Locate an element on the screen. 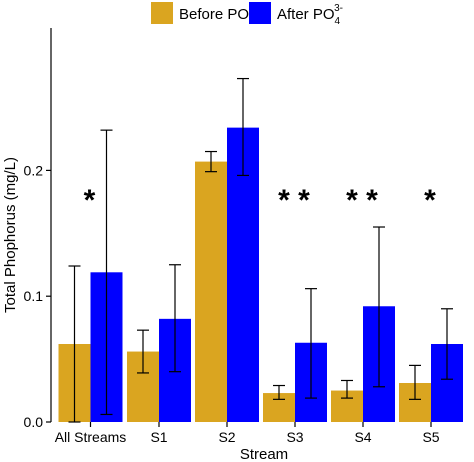 This screenshot has width=474, height=462. y-axis-title: Total Phophorus (mg/L) is located at coordinates (10, 235).